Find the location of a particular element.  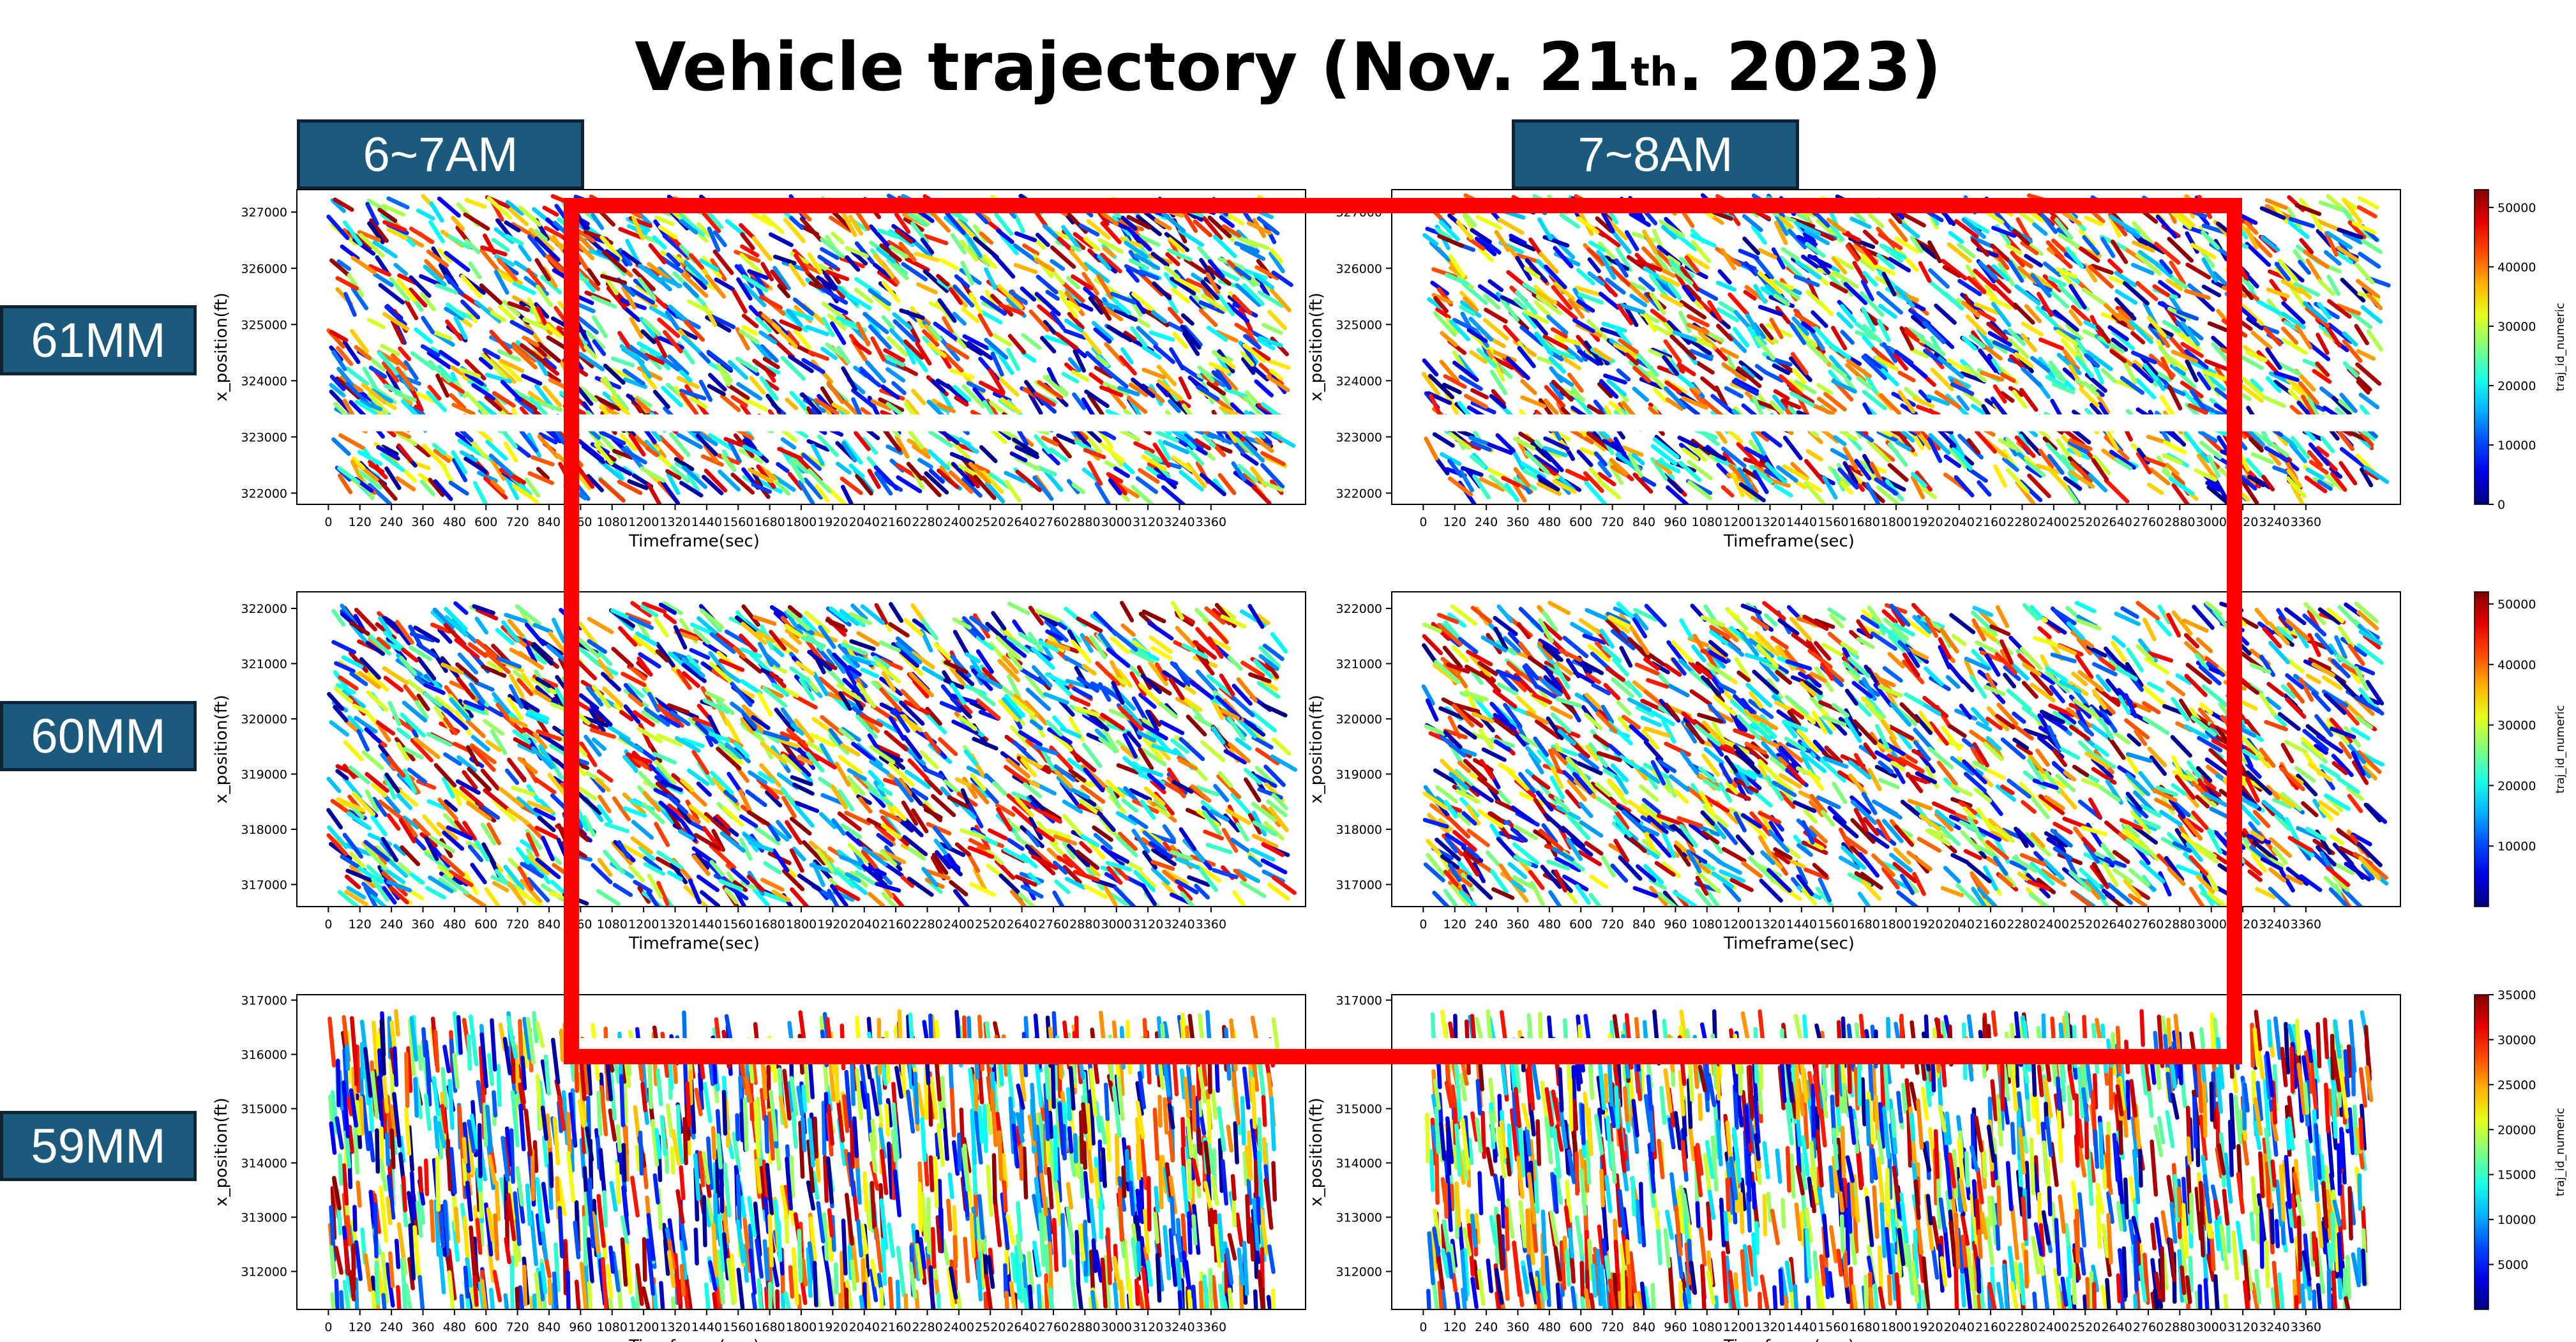

x-tick-label: 1440 is located at coordinates (1801, 522).